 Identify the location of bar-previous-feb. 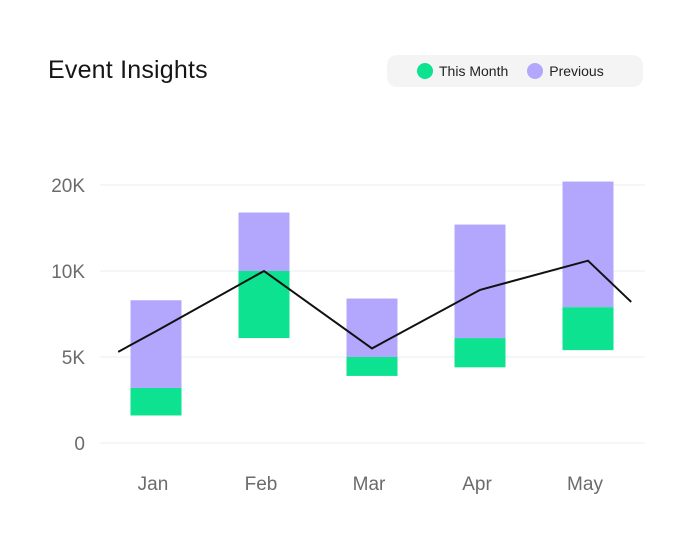
(264, 241).